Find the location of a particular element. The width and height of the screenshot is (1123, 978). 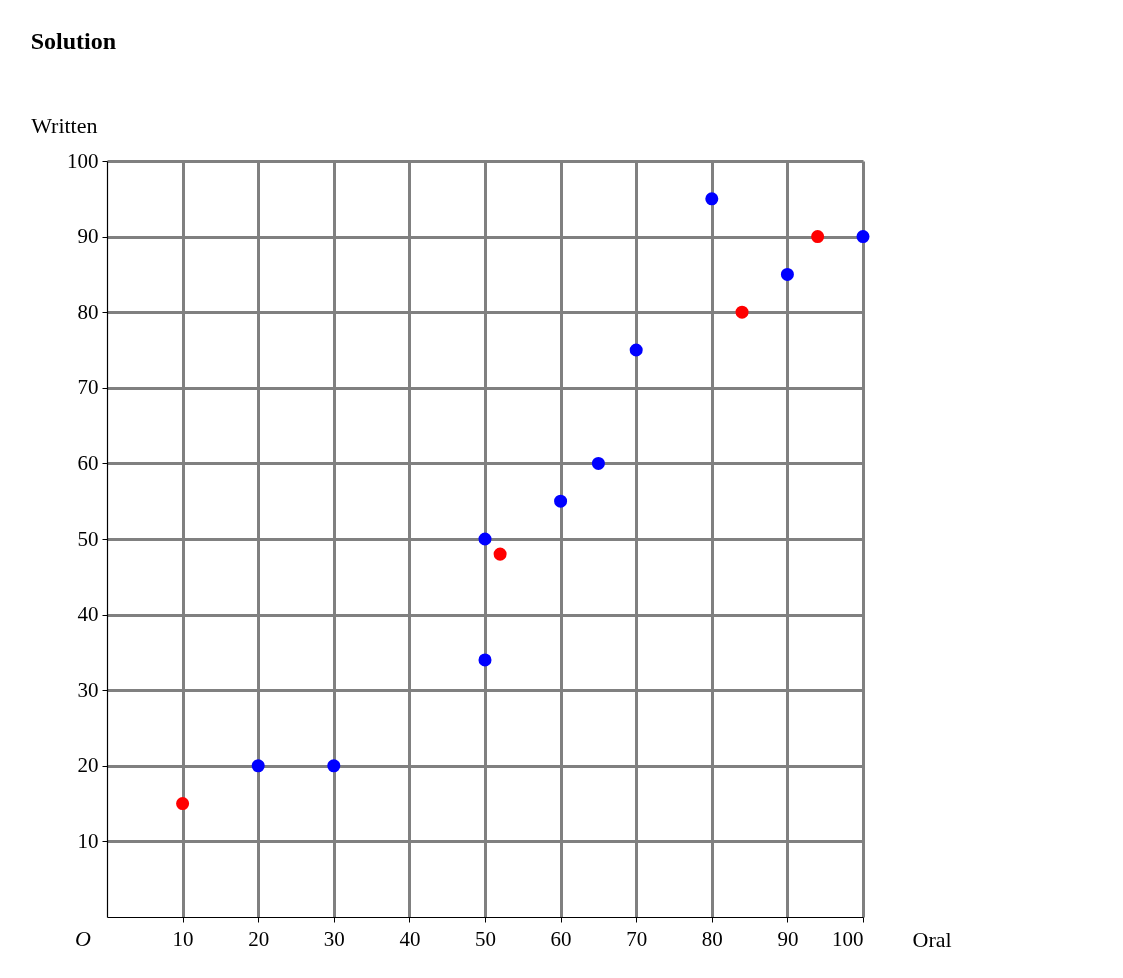

x-axis-title: Oral is located at coordinates (932, 939).